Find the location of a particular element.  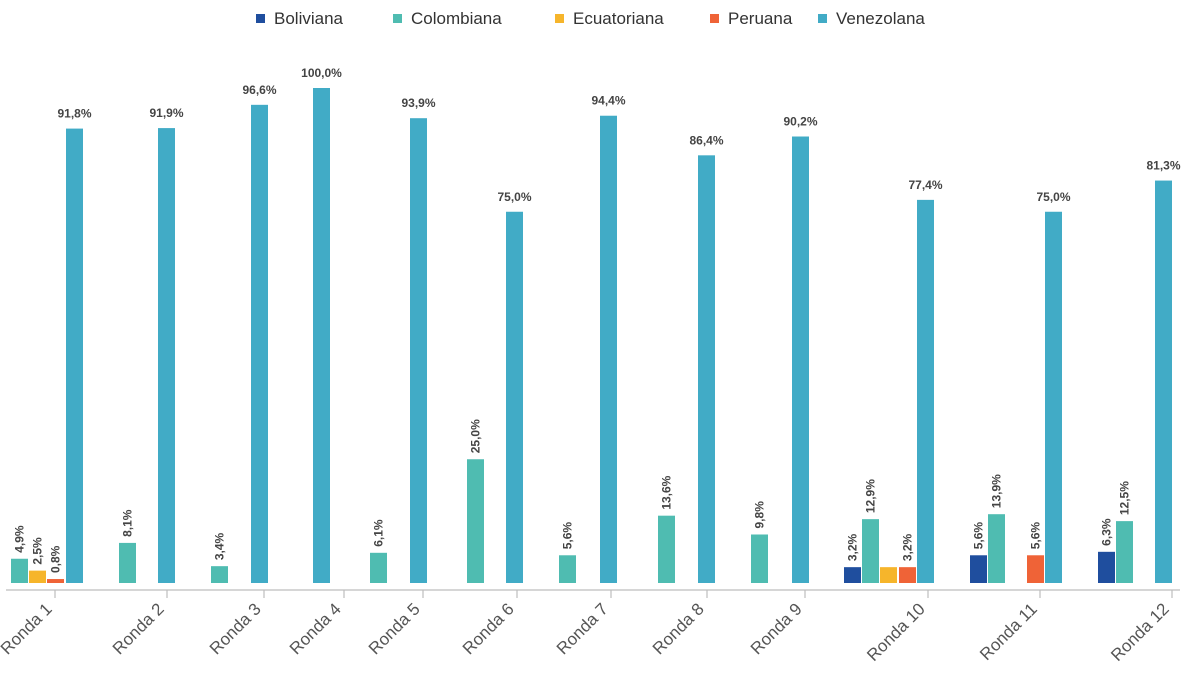

data-label-peruana-11: 5,6% is located at coordinates (1036, 536).